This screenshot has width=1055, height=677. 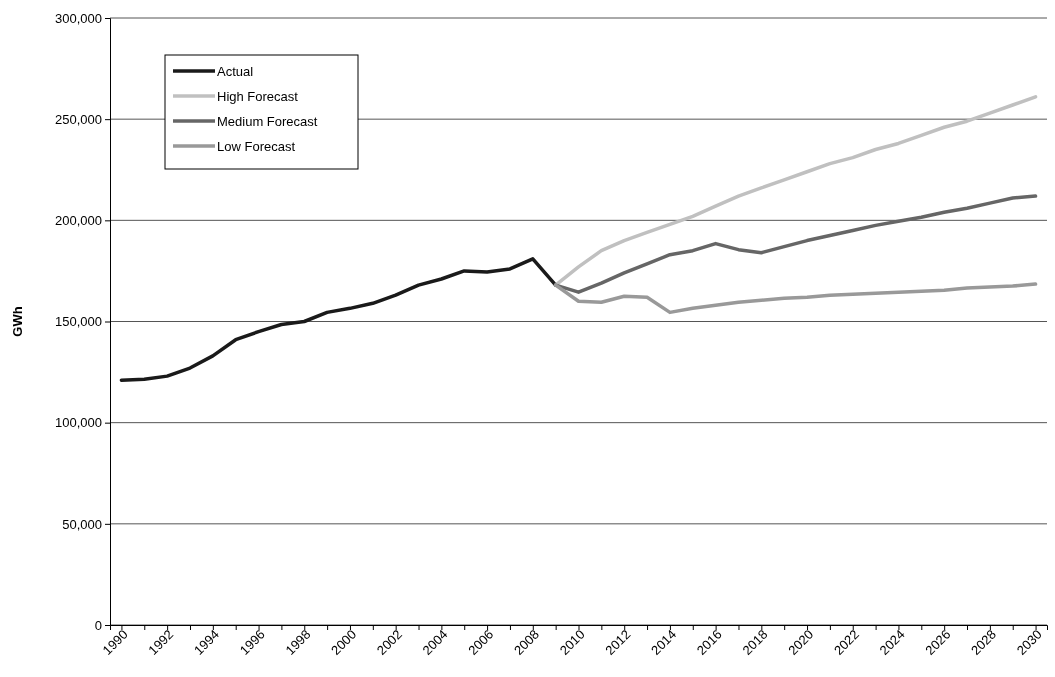 What do you see at coordinates (78, 220) in the screenshot?
I see `y-tick-label: 200,000` at bounding box center [78, 220].